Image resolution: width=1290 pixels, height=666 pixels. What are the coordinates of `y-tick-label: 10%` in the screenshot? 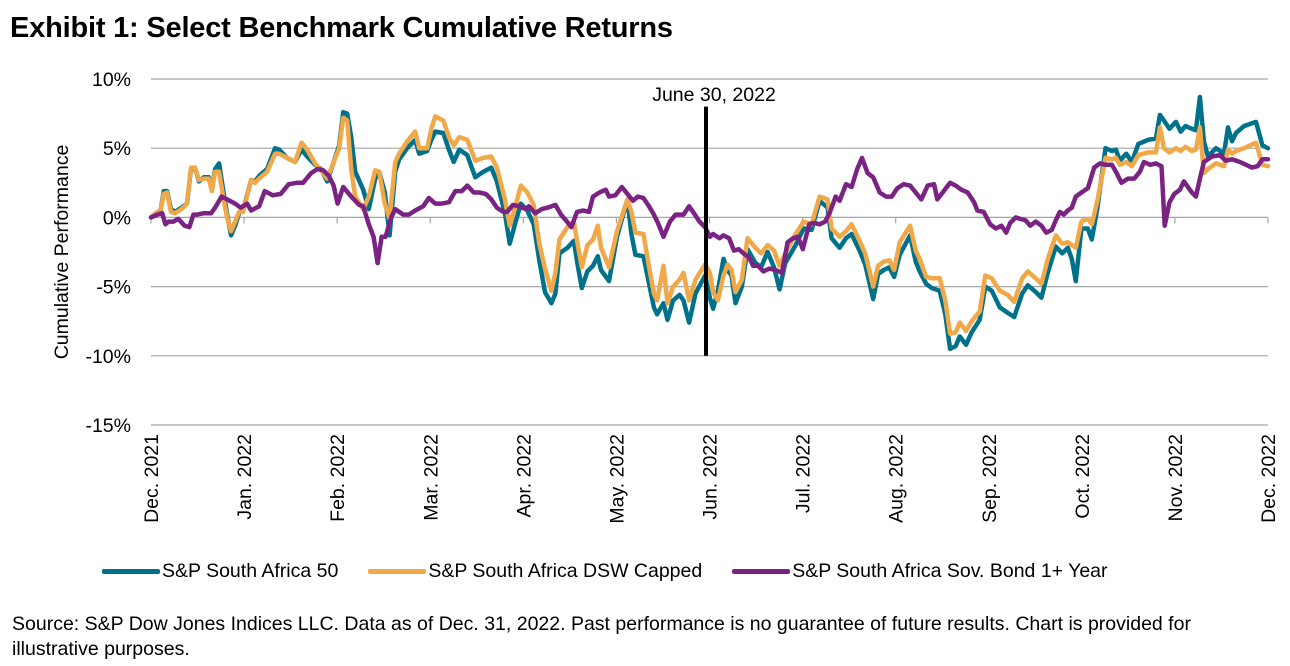 It's located at (111, 80).